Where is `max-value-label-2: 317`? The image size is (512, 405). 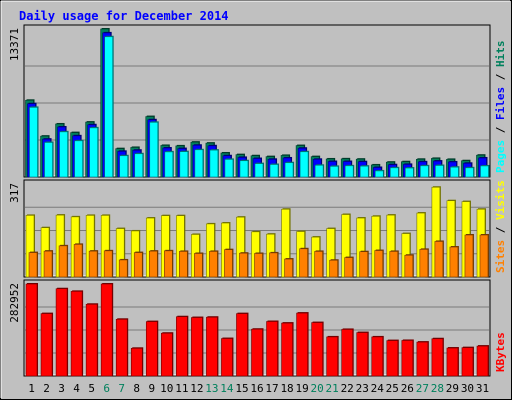 max-value-label-2: 317 is located at coordinates (14, 193).